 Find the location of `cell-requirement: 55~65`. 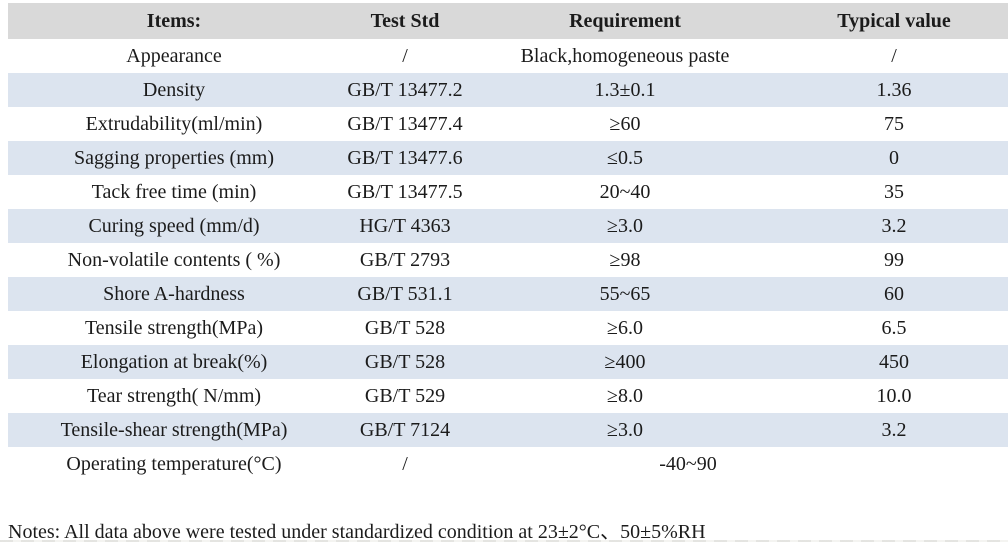

cell-requirement: 55~65 is located at coordinates (625, 294).